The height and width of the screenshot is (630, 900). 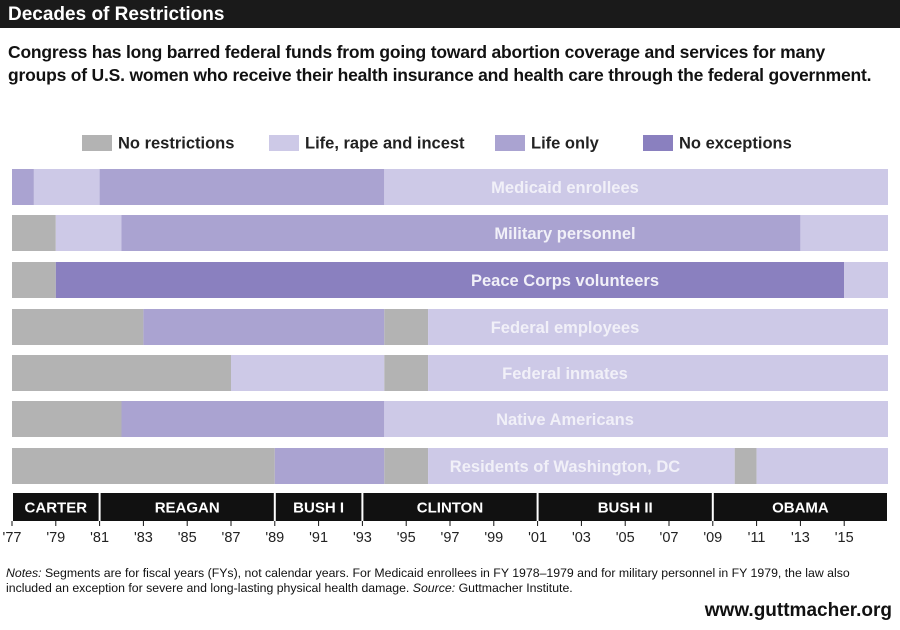 What do you see at coordinates (798, 610) in the screenshot?
I see `website: www.guttmacher.org` at bounding box center [798, 610].